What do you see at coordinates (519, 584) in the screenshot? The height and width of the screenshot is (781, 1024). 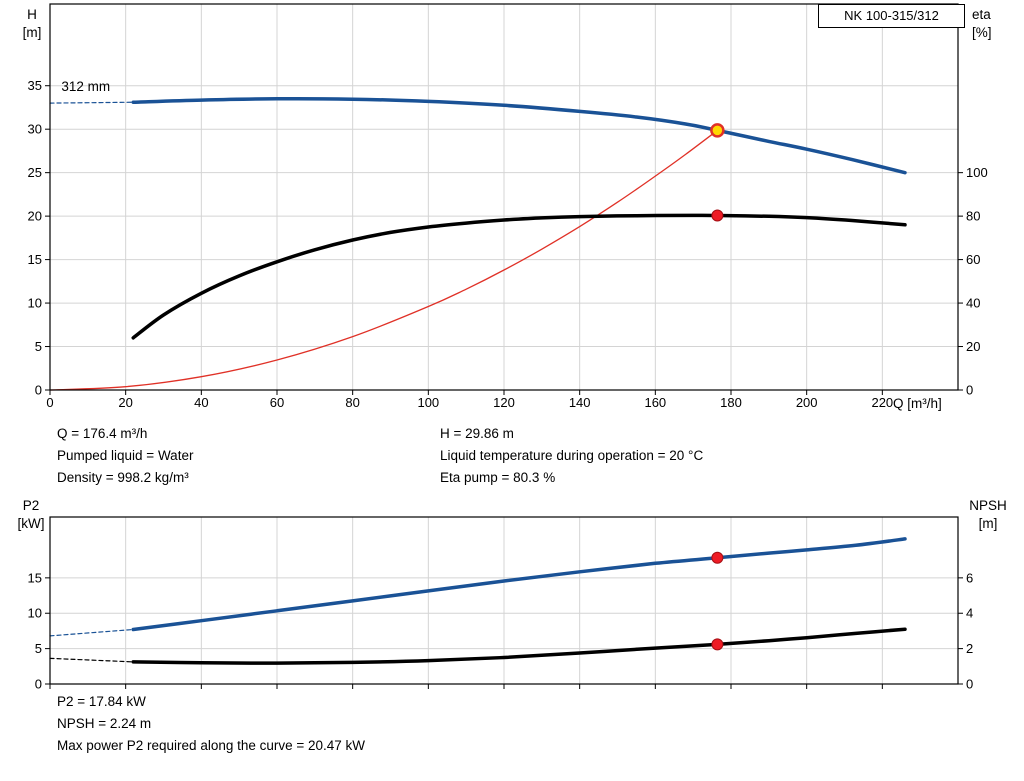 I see `series-p2` at bounding box center [519, 584].